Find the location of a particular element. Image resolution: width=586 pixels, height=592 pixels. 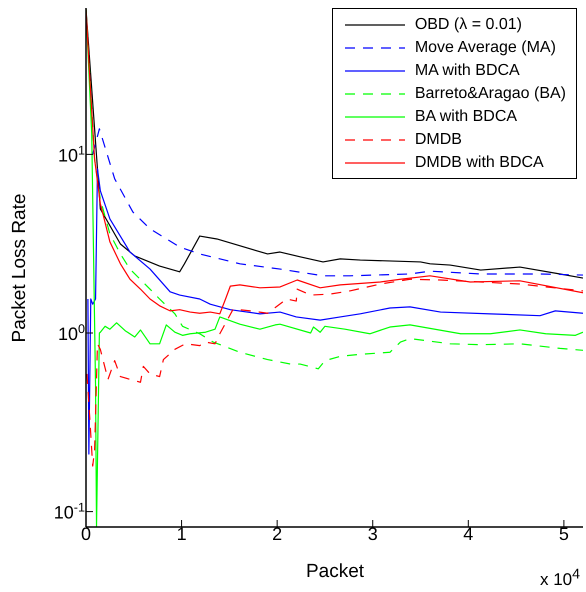

x-tick-label: 1 is located at coordinates (181, 534).